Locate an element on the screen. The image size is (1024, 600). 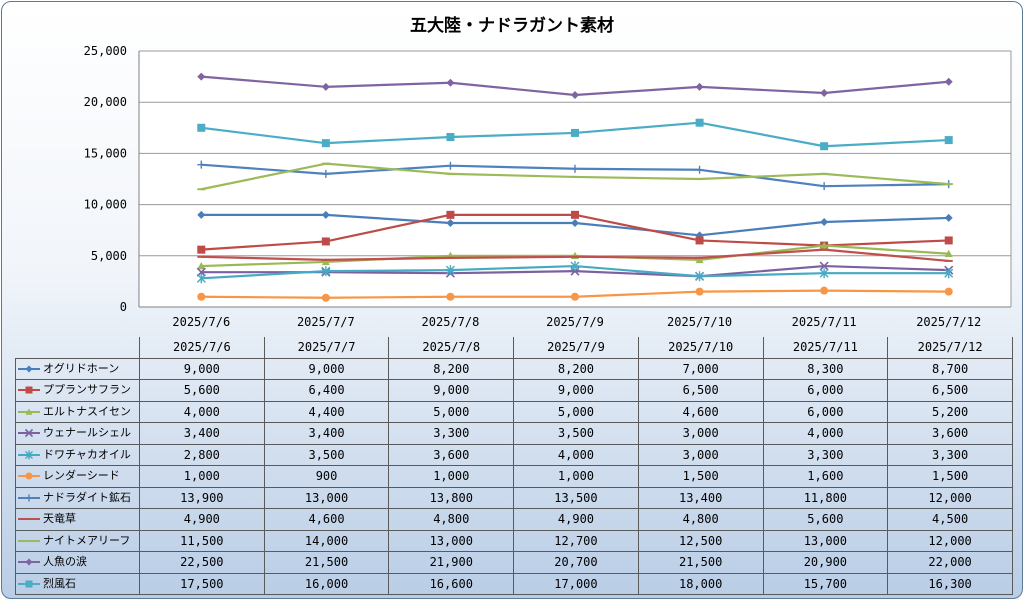
legend-entry: エルトナスイセン is located at coordinates (77, 411).